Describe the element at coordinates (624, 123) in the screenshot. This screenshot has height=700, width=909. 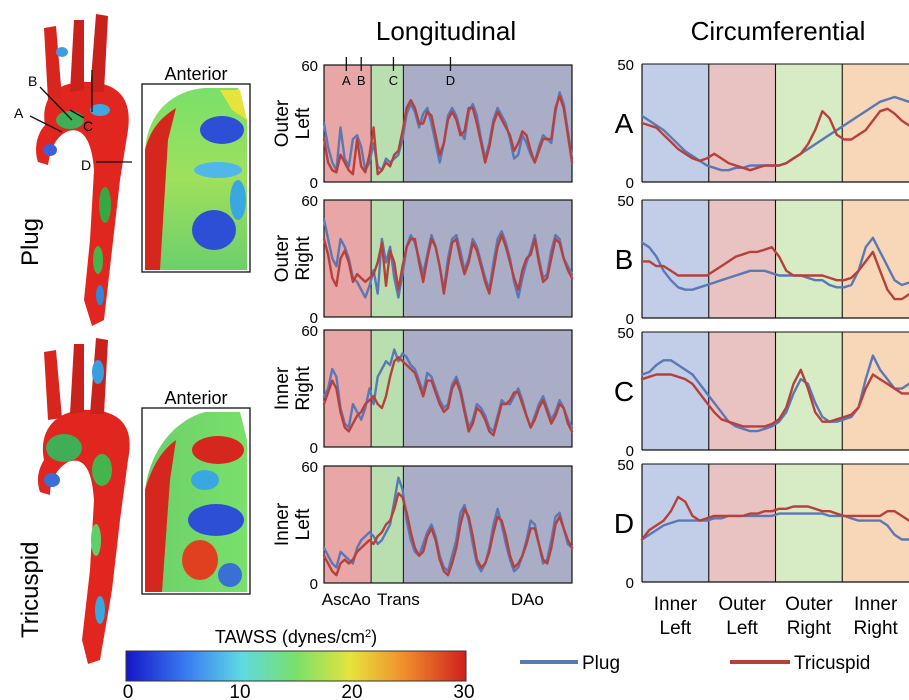
I see `row-location-label: A` at that location.